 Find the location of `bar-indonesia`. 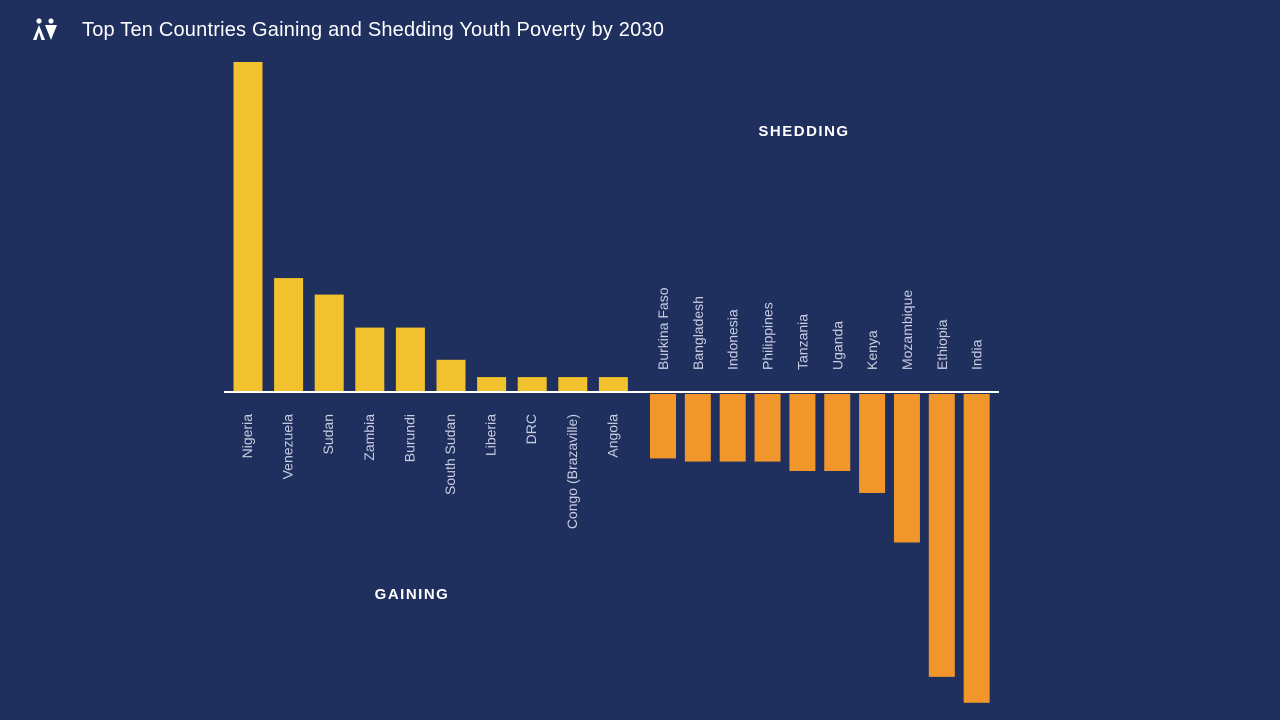

bar-indonesia is located at coordinates (732, 428).